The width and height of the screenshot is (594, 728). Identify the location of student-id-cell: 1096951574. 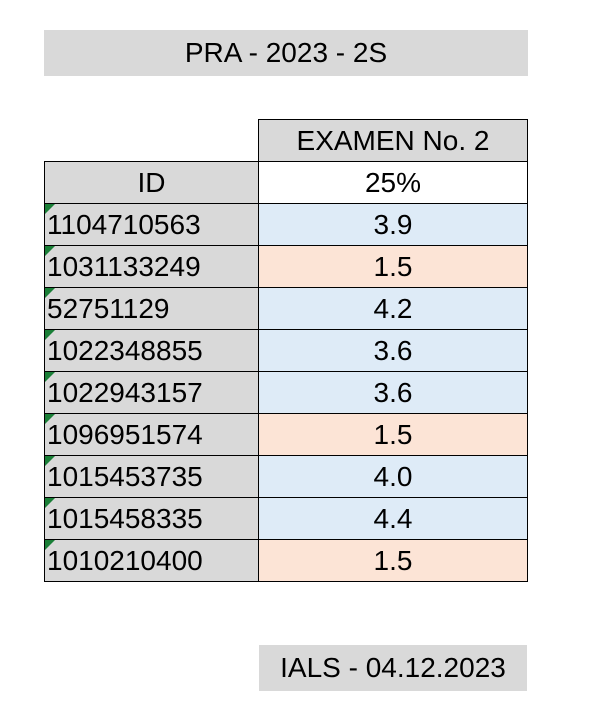
(151, 434).